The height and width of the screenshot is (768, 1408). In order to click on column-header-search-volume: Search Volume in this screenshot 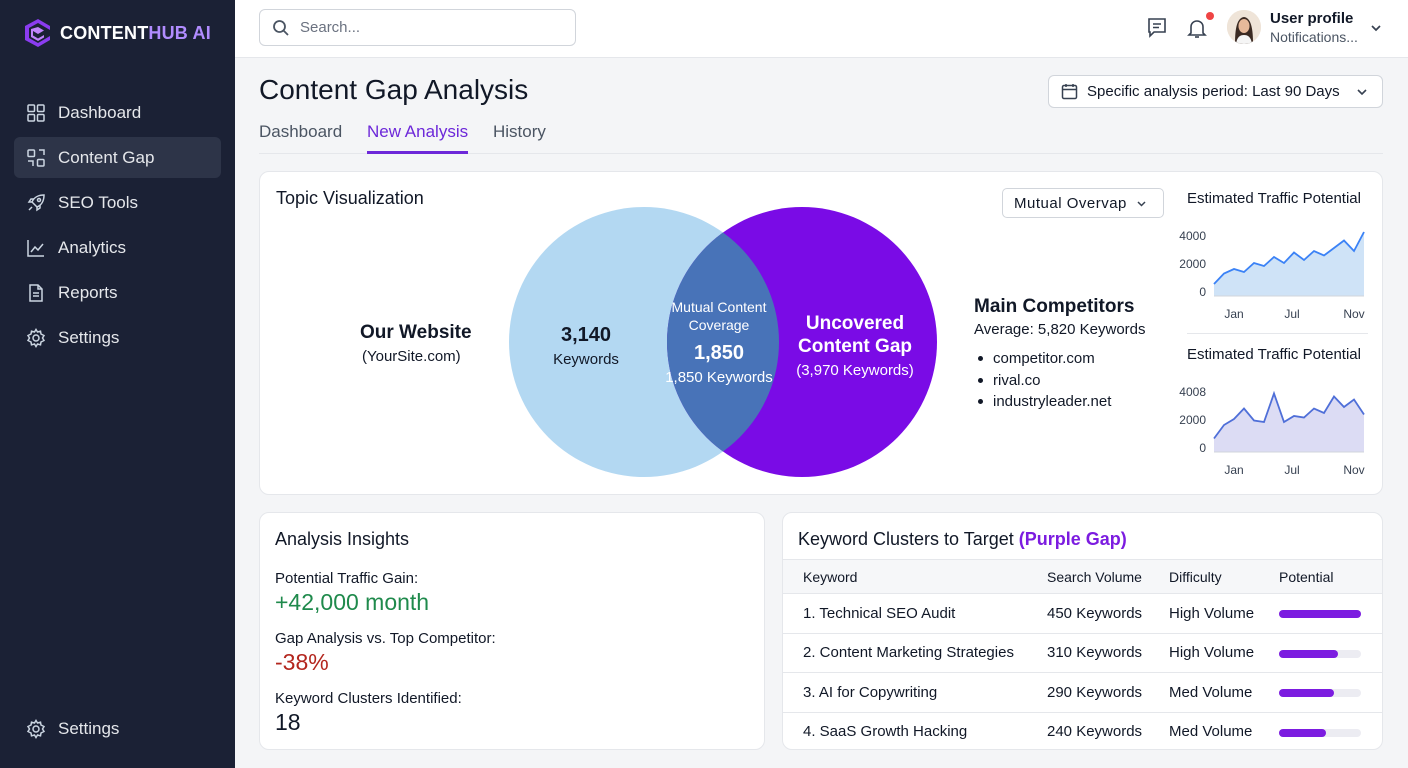, I will do `click(1094, 576)`.